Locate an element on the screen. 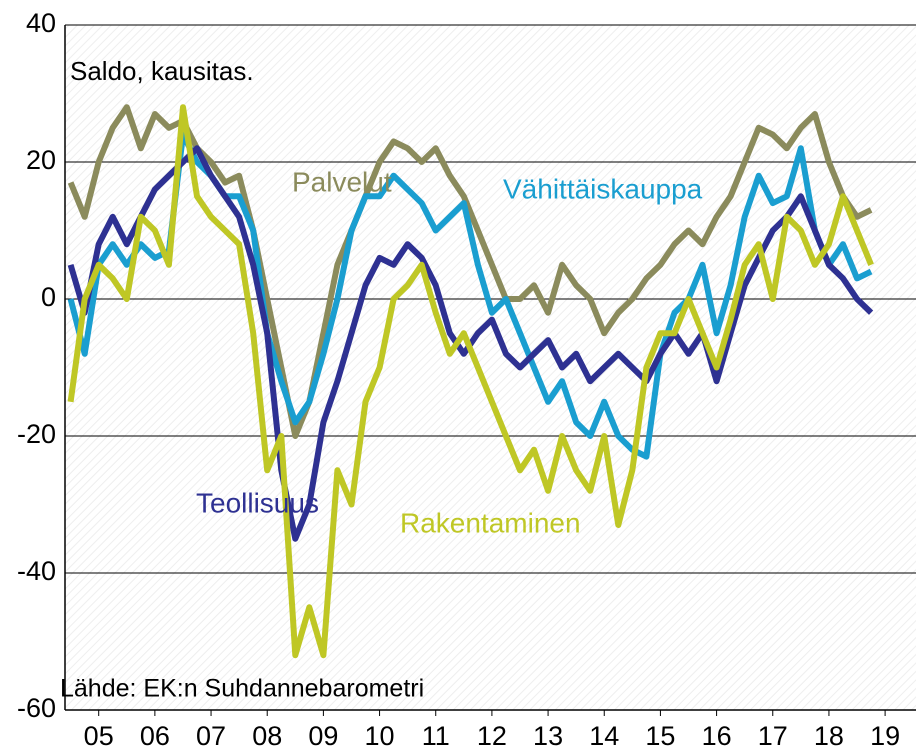 The width and height of the screenshot is (916, 754). x-tick-label: 10 is located at coordinates (380, 736).